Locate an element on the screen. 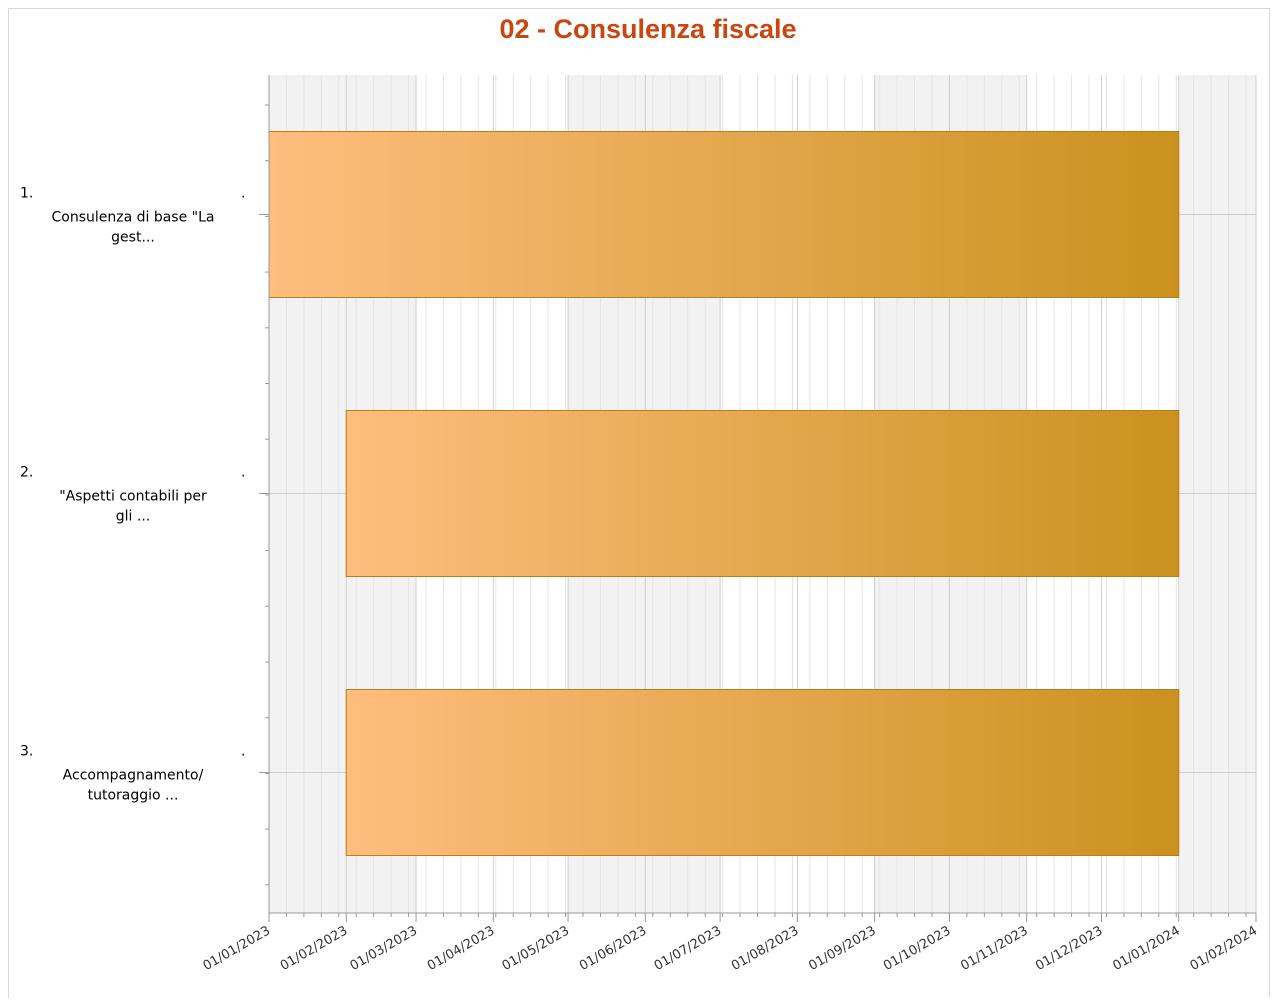 The image size is (1276, 1000). category-label-line: "Aspetti contabili per is located at coordinates (133, 497).